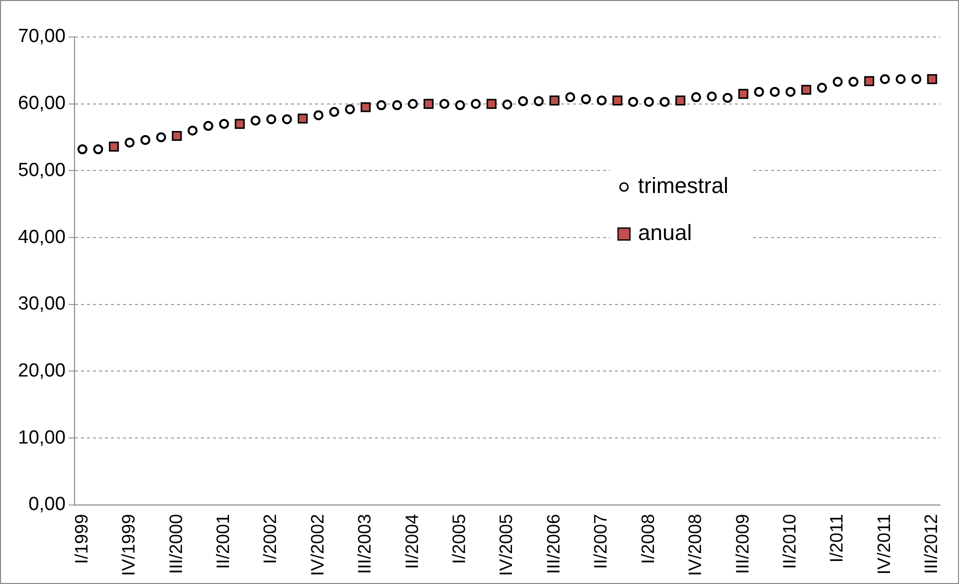  I want to click on y-tick-label: 50,00, so click(42, 170).